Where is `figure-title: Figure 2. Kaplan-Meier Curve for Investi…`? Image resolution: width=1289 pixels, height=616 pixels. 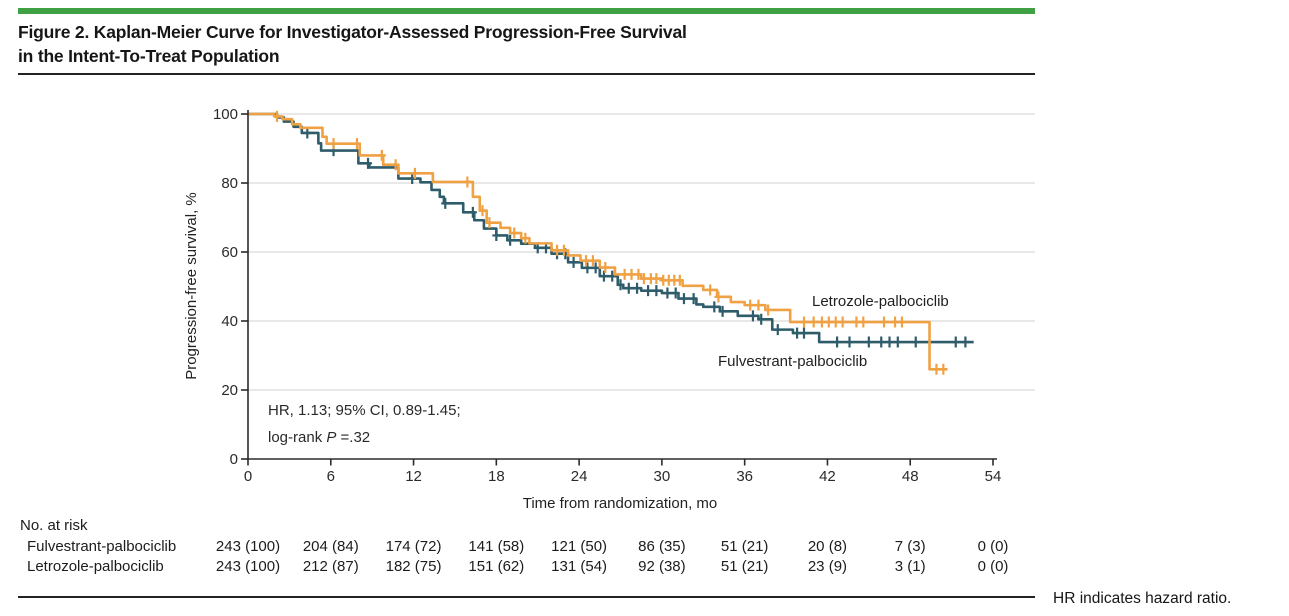 figure-title: Figure 2. Kaplan-Meier Curve for Investi… is located at coordinates (518, 44).